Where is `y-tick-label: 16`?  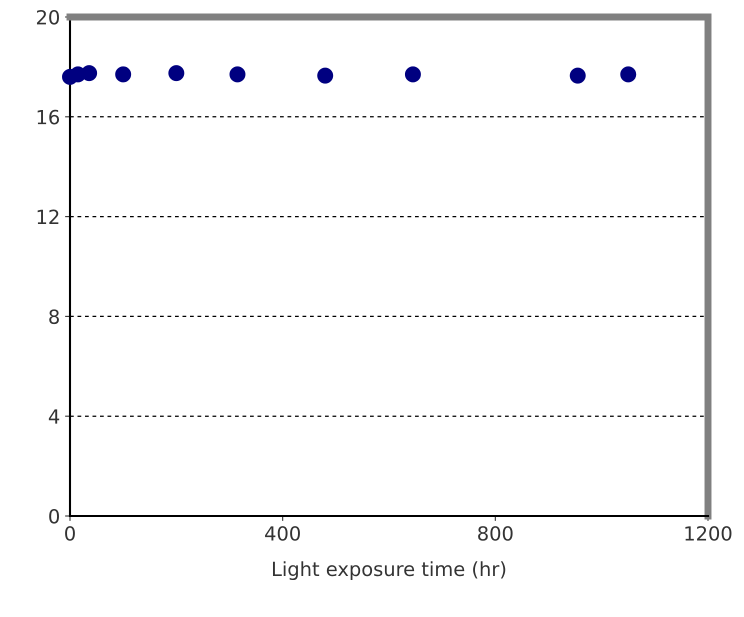 y-tick-label: 16 is located at coordinates (49, 117).